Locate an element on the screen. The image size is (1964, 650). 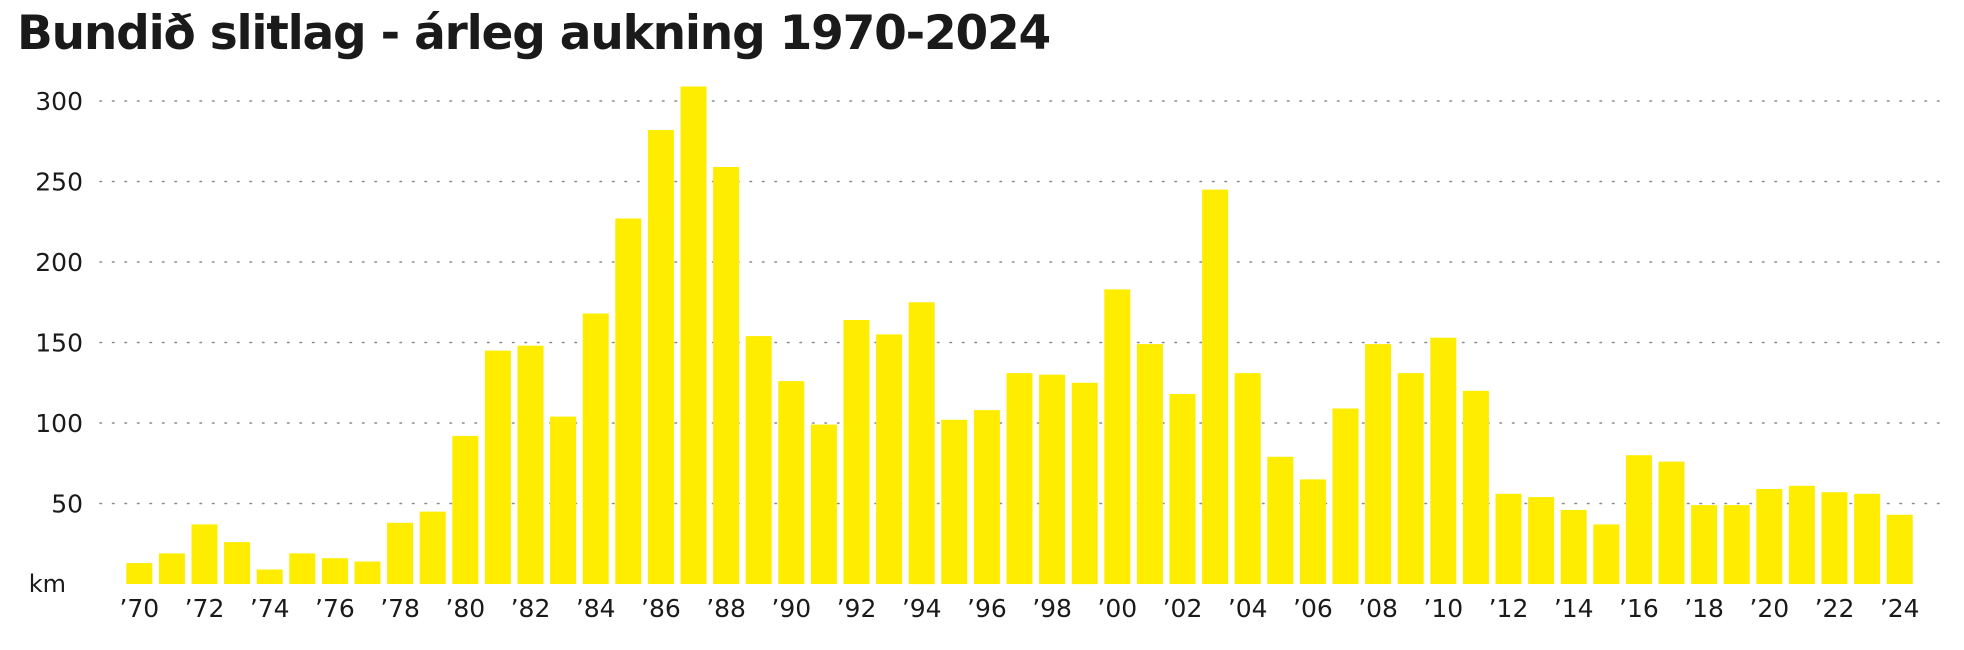
bar-1976 is located at coordinates (334, 571).